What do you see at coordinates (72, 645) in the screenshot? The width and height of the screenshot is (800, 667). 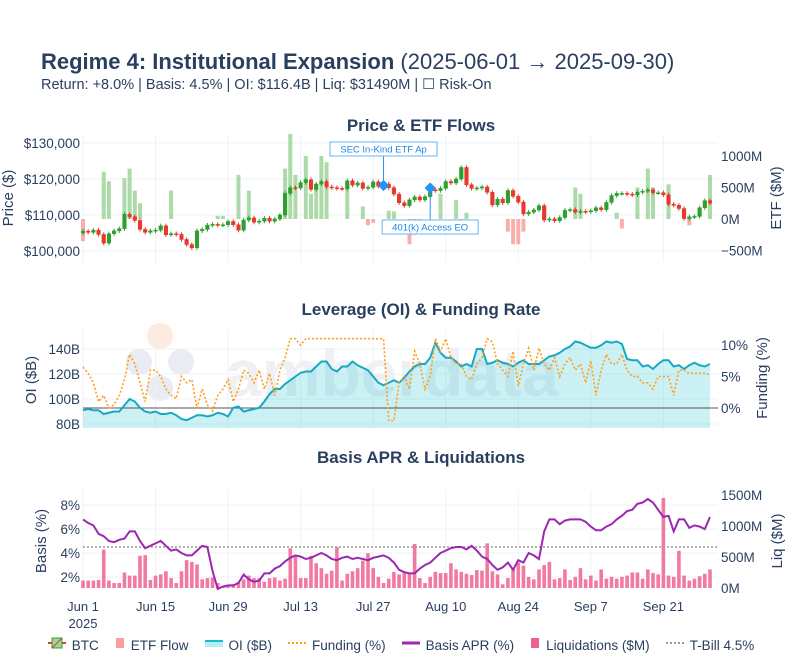 I see `legend-item-btc: BTC` at bounding box center [72, 645].